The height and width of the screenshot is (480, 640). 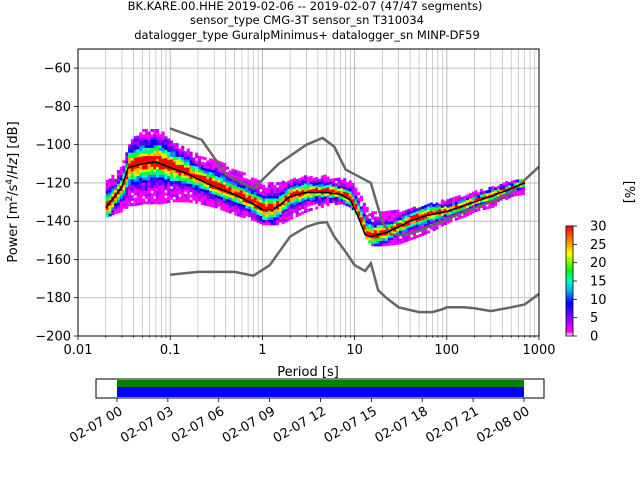 What do you see at coordinates (354, 350) in the screenshot?
I see `x-tick-label: 10` at bounding box center [354, 350].